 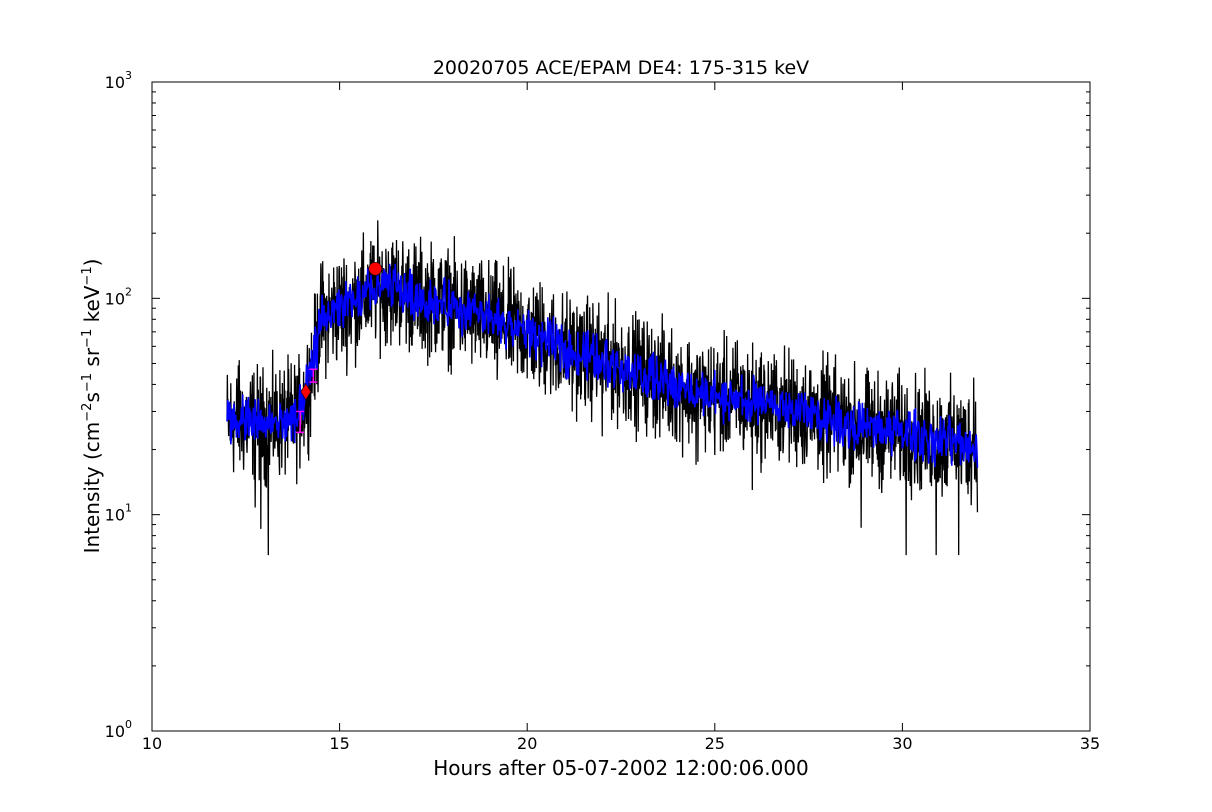 I want to click on x-axis-label: Hours after 05-07-2002 12:00:06.000, so click(x=621, y=768).